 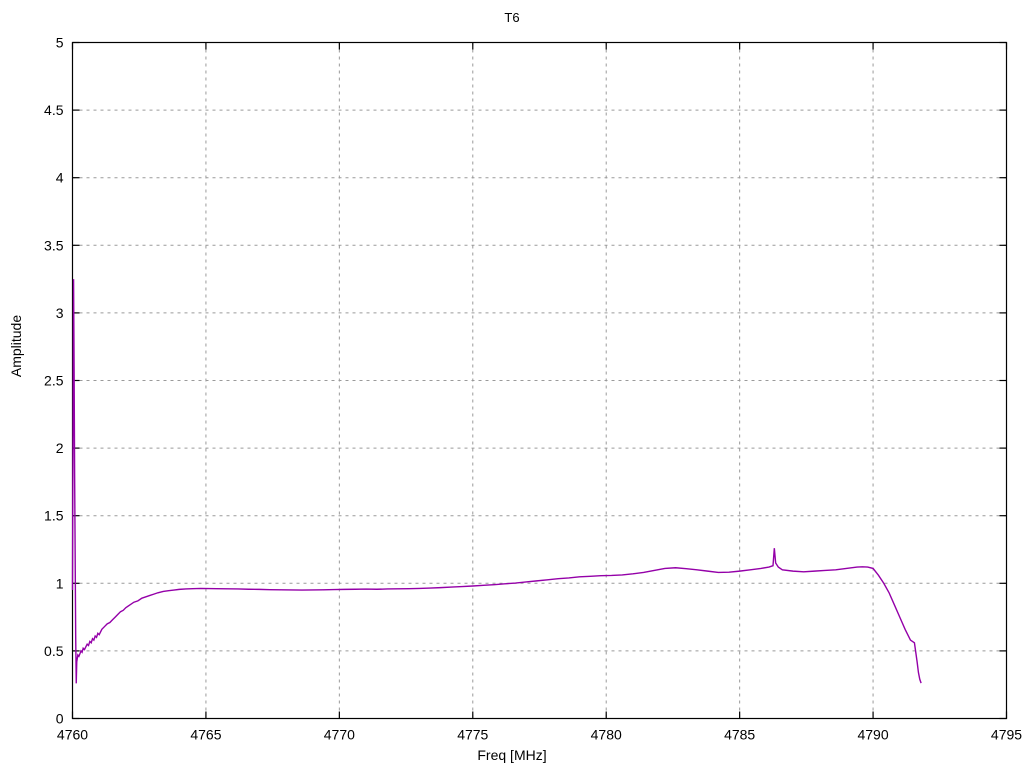 What do you see at coordinates (512, 755) in the screenshot?
I see `x-axis-label: Freq [MHz]` at bounding box center [512, 755].